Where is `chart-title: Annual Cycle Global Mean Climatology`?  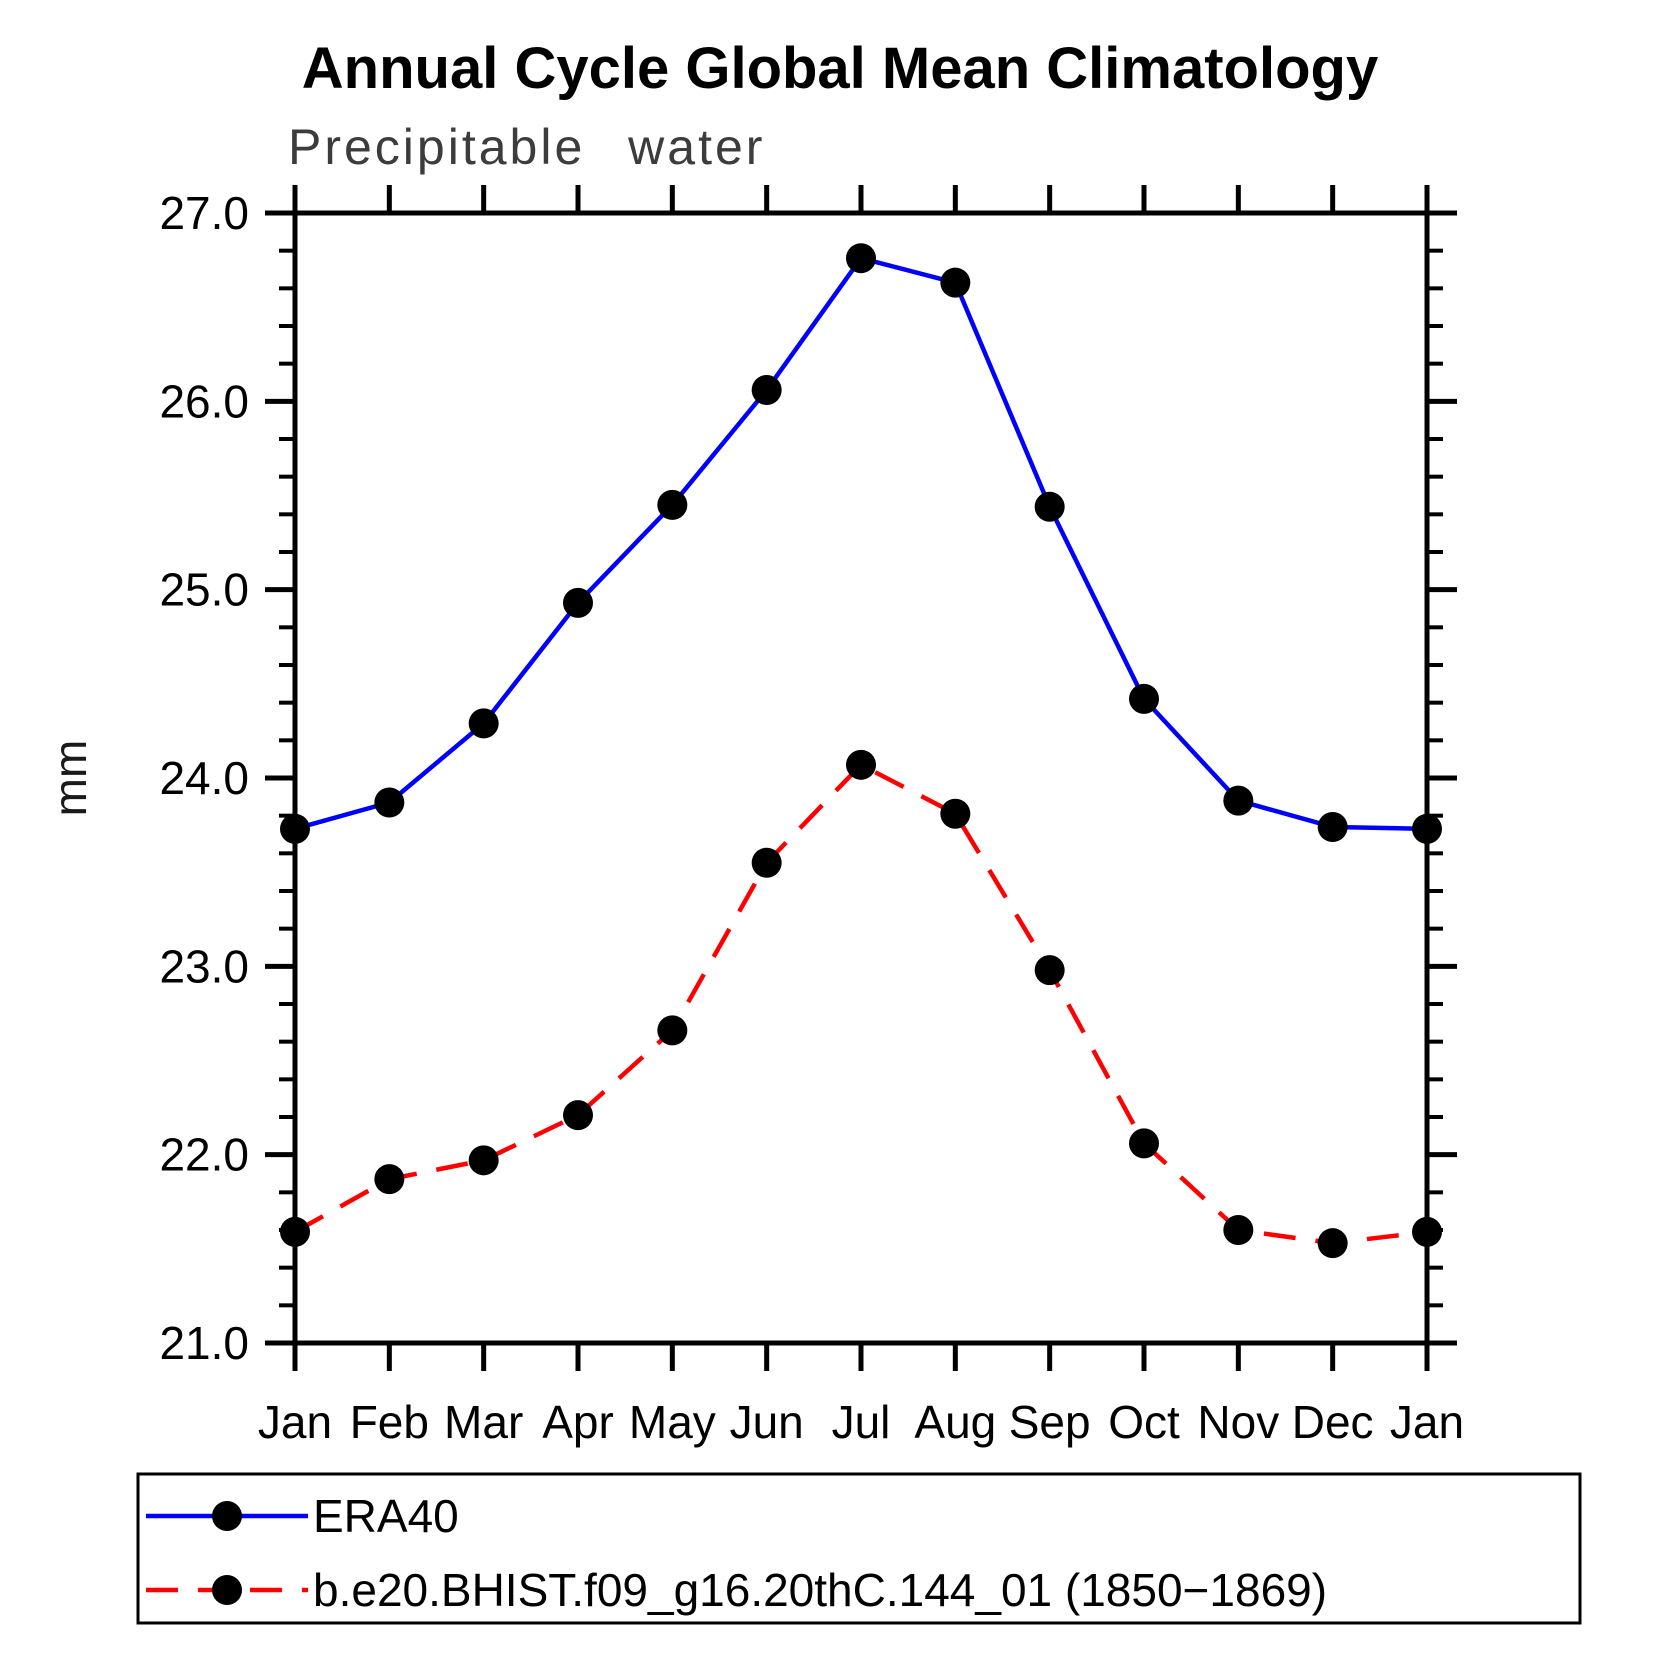
chart-title: Annual Cycle Global Mean Climatology is located at coordinates (840, 68).